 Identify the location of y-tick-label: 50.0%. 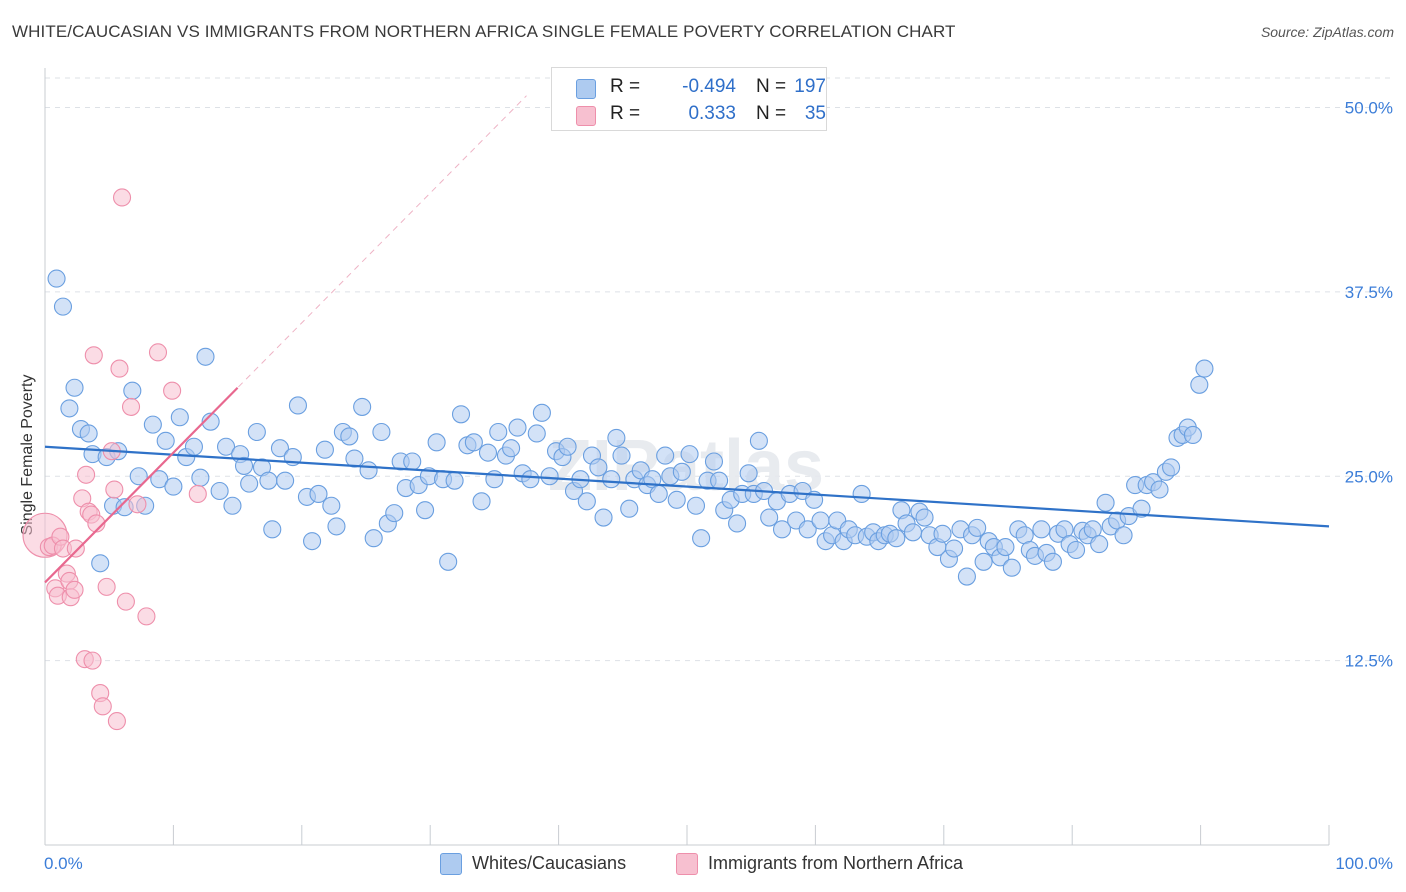
(1369, 108).